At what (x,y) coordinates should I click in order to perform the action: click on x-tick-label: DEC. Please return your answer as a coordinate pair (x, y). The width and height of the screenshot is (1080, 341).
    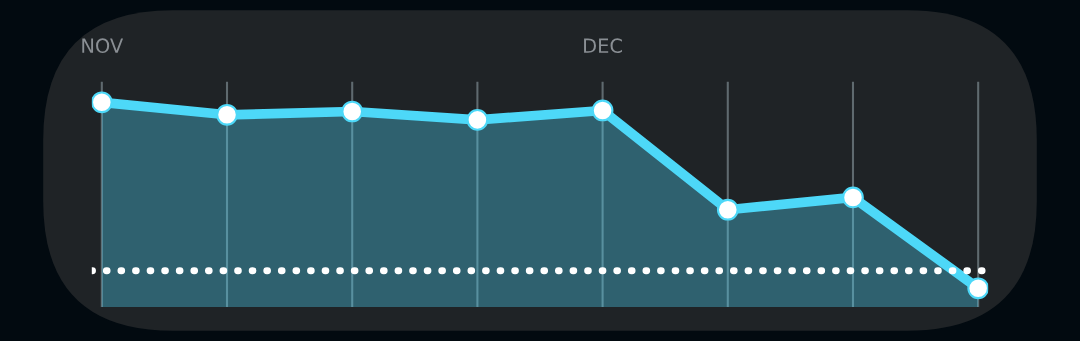
    Looking at the image, I should click on (603, 46).